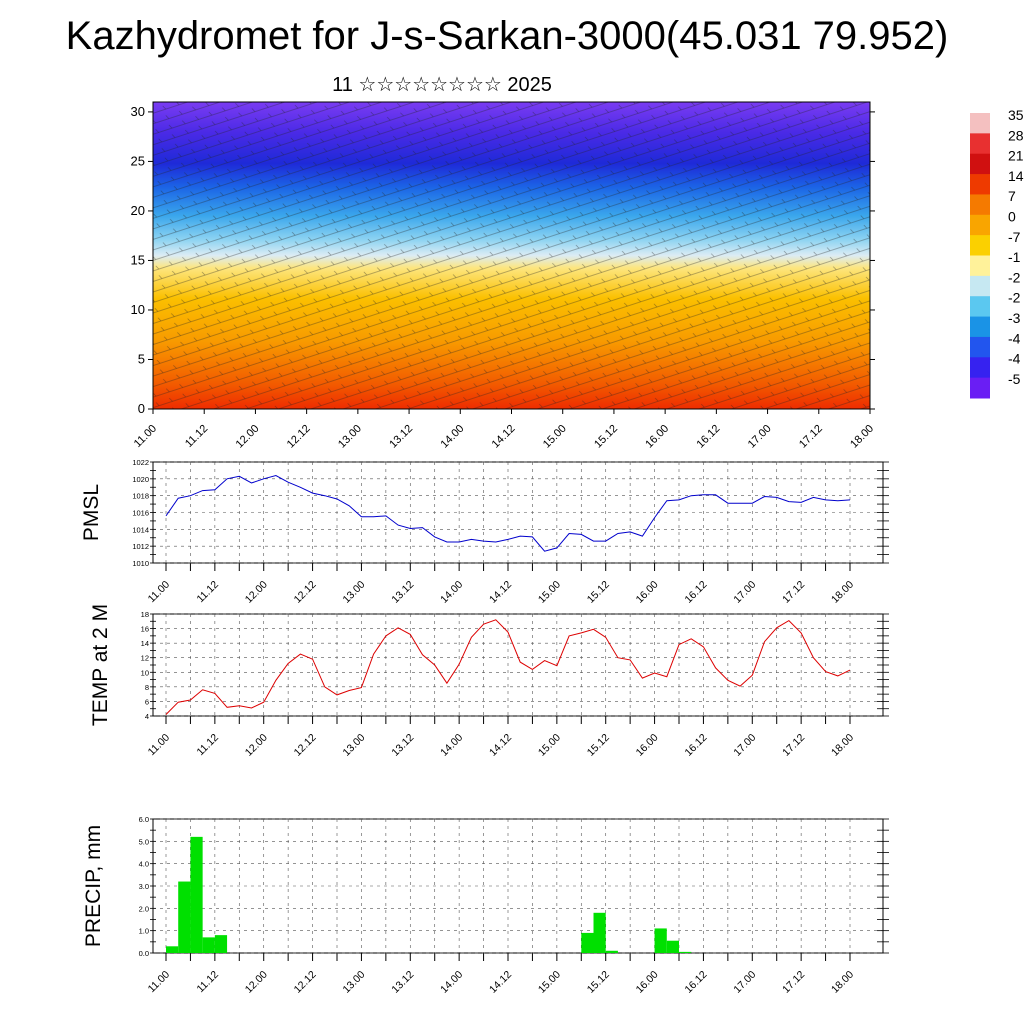  I want to click on y-tick-label: 1018, so click(140, 496).